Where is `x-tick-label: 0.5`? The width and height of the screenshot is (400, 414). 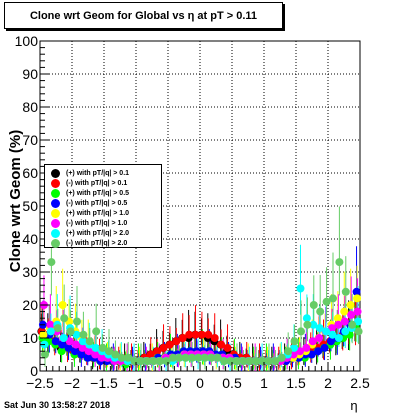 x-tick-label: 0.5 is located at coordinates (232, 383).